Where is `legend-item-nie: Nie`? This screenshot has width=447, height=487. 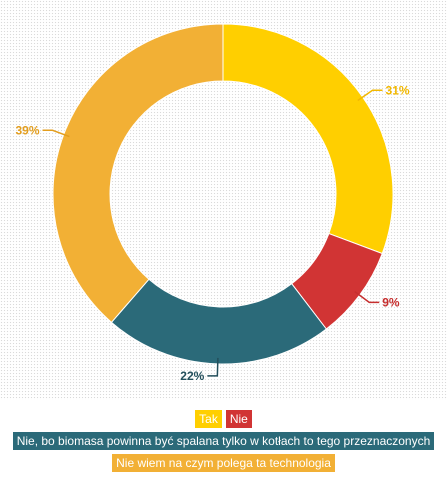 legend-item-nie: Nie is located at coordinates (238, 419).